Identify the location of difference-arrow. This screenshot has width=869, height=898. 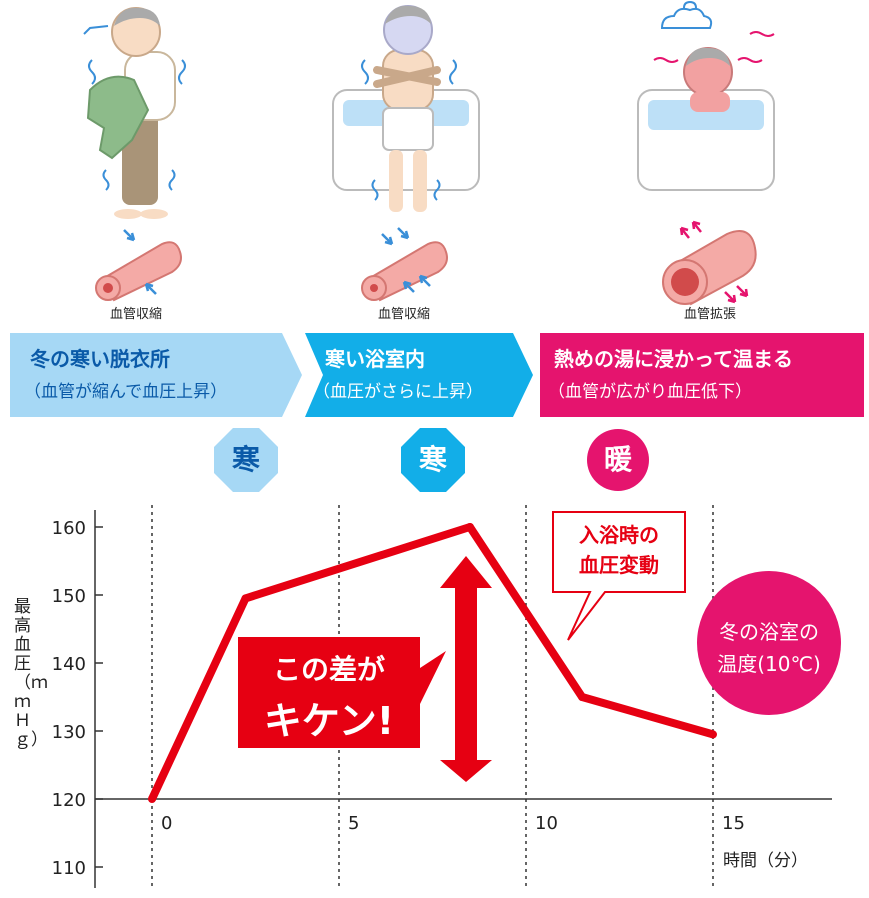
(466, 669).